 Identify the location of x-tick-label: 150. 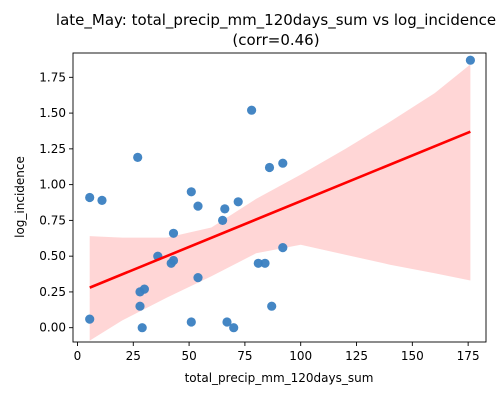
(412, 356).